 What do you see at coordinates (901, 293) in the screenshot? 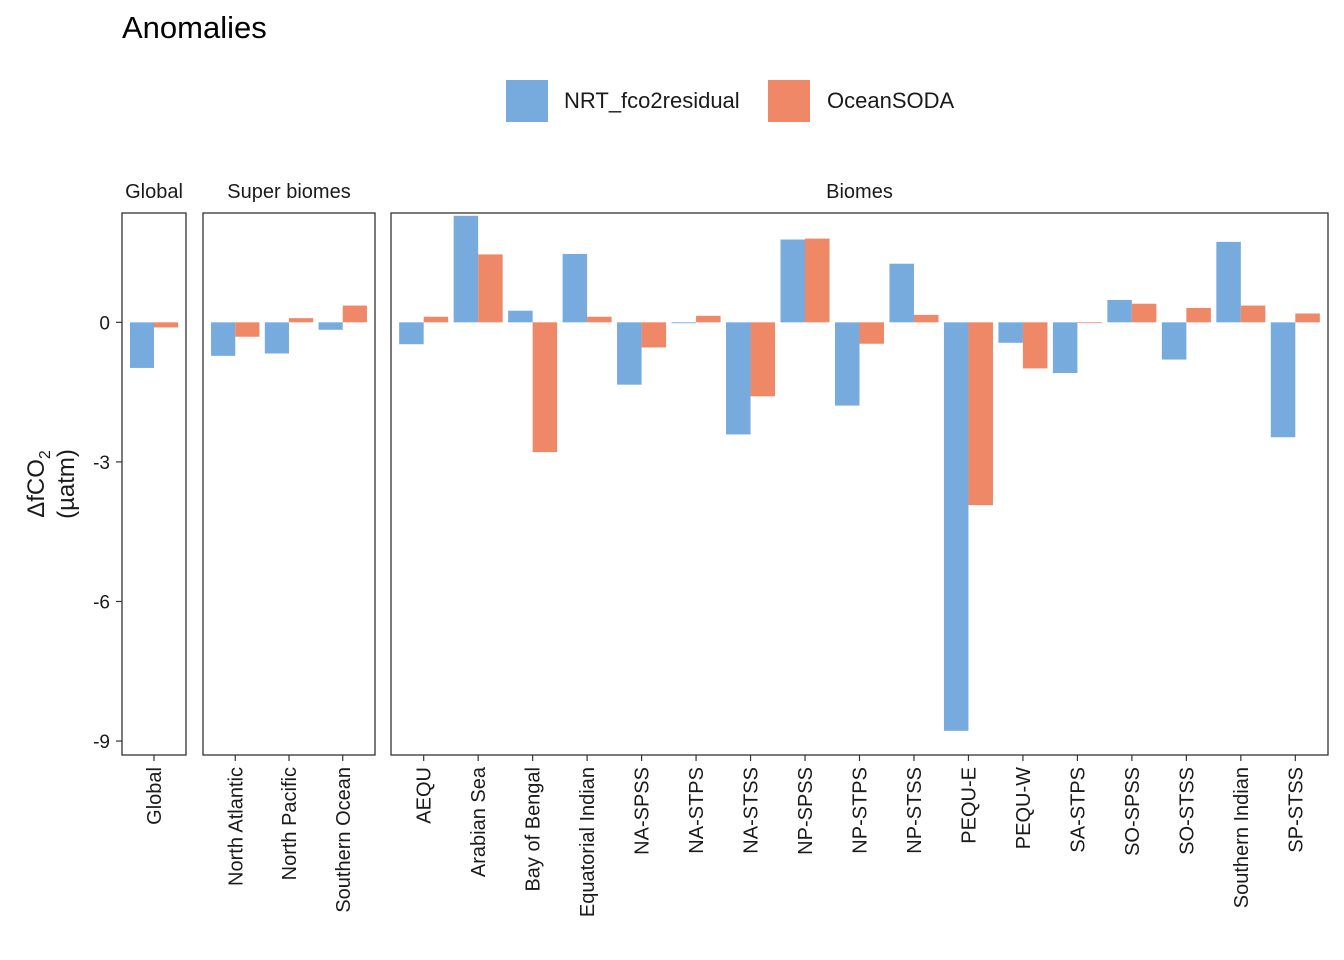
I see `bar-nrt-fco2residual-np-stss` at bounding box center [901, 293].